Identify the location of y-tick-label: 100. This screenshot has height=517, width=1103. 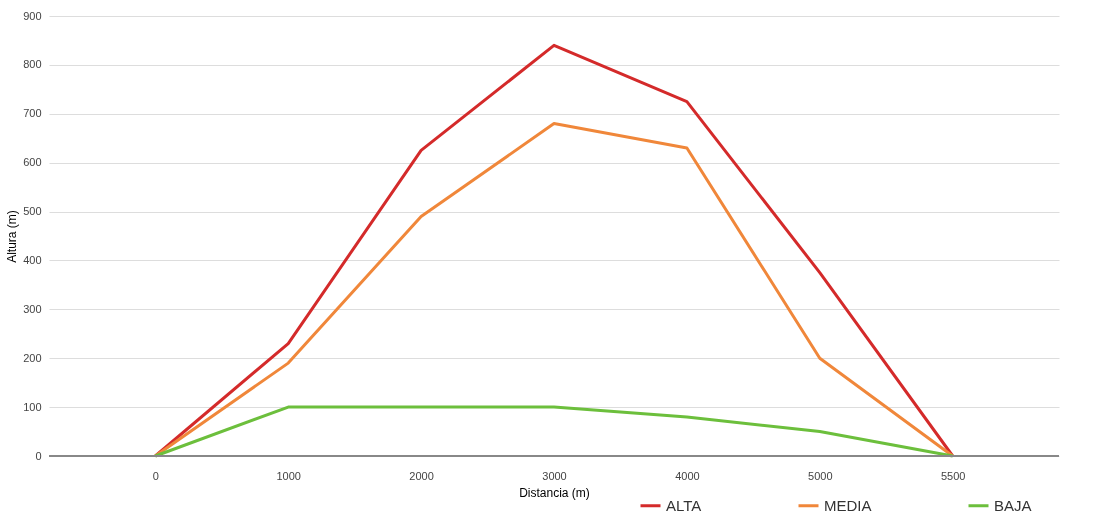
(32, 406).